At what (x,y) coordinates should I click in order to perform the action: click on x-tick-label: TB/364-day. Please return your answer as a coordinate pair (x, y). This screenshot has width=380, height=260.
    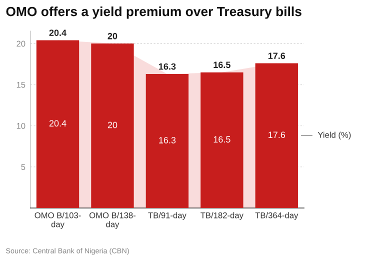
    Looking at the image, I should click on (276, 216).